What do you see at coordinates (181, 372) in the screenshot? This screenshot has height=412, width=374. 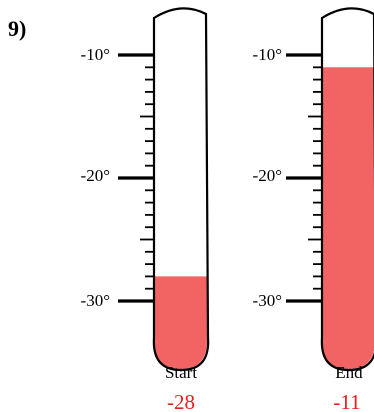 I see `caption-start: Start` at bounding box center [181, 372].